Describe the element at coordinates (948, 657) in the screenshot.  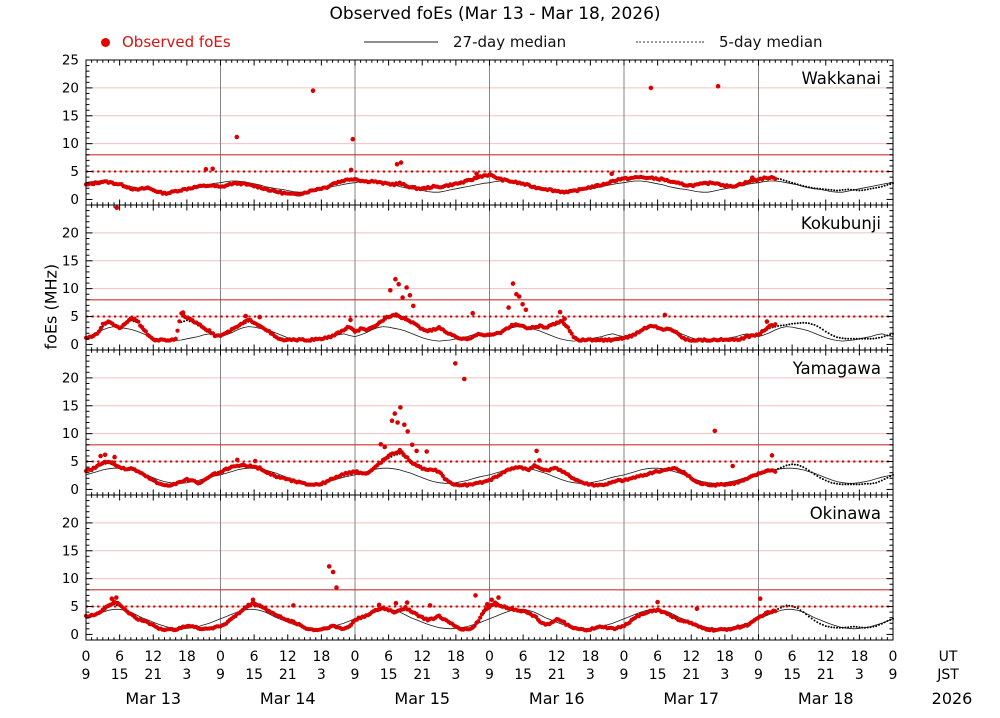
I see `ut-axis-label: UT` at that location.